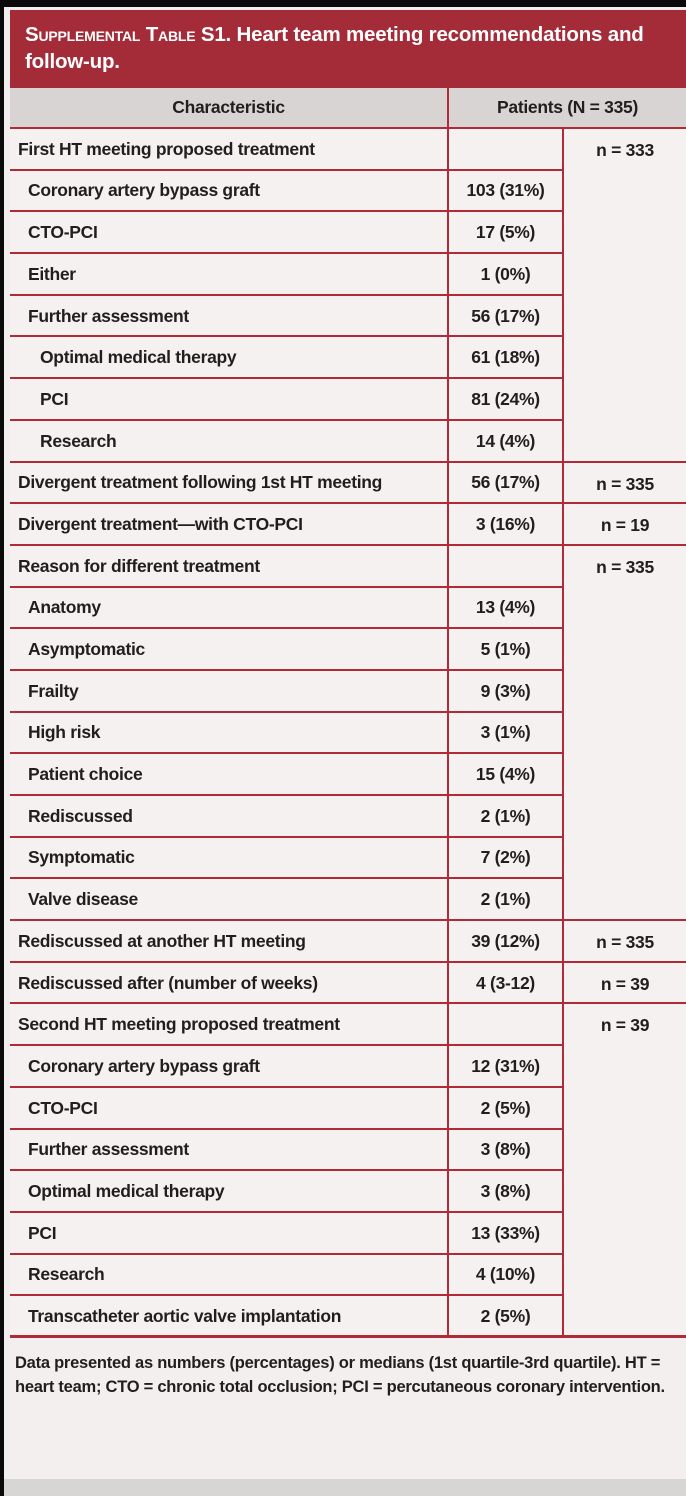 The width and height of the screenshot is (686, 1496). I want to click on table-row: PCI 13 (33%), so click(348, 1233).